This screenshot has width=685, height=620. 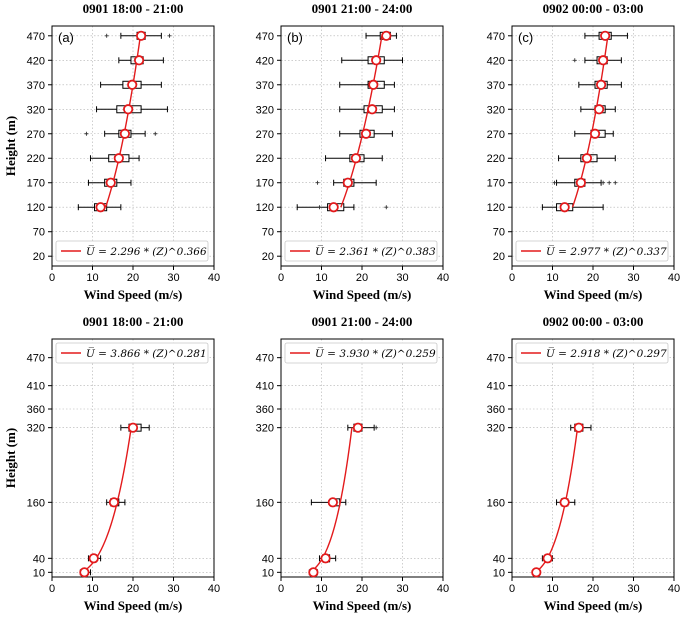 What do you see at coordinates (268, 559) in the screenshot?
I see `y-tick-label: 40` at bounding box center [268, 559].